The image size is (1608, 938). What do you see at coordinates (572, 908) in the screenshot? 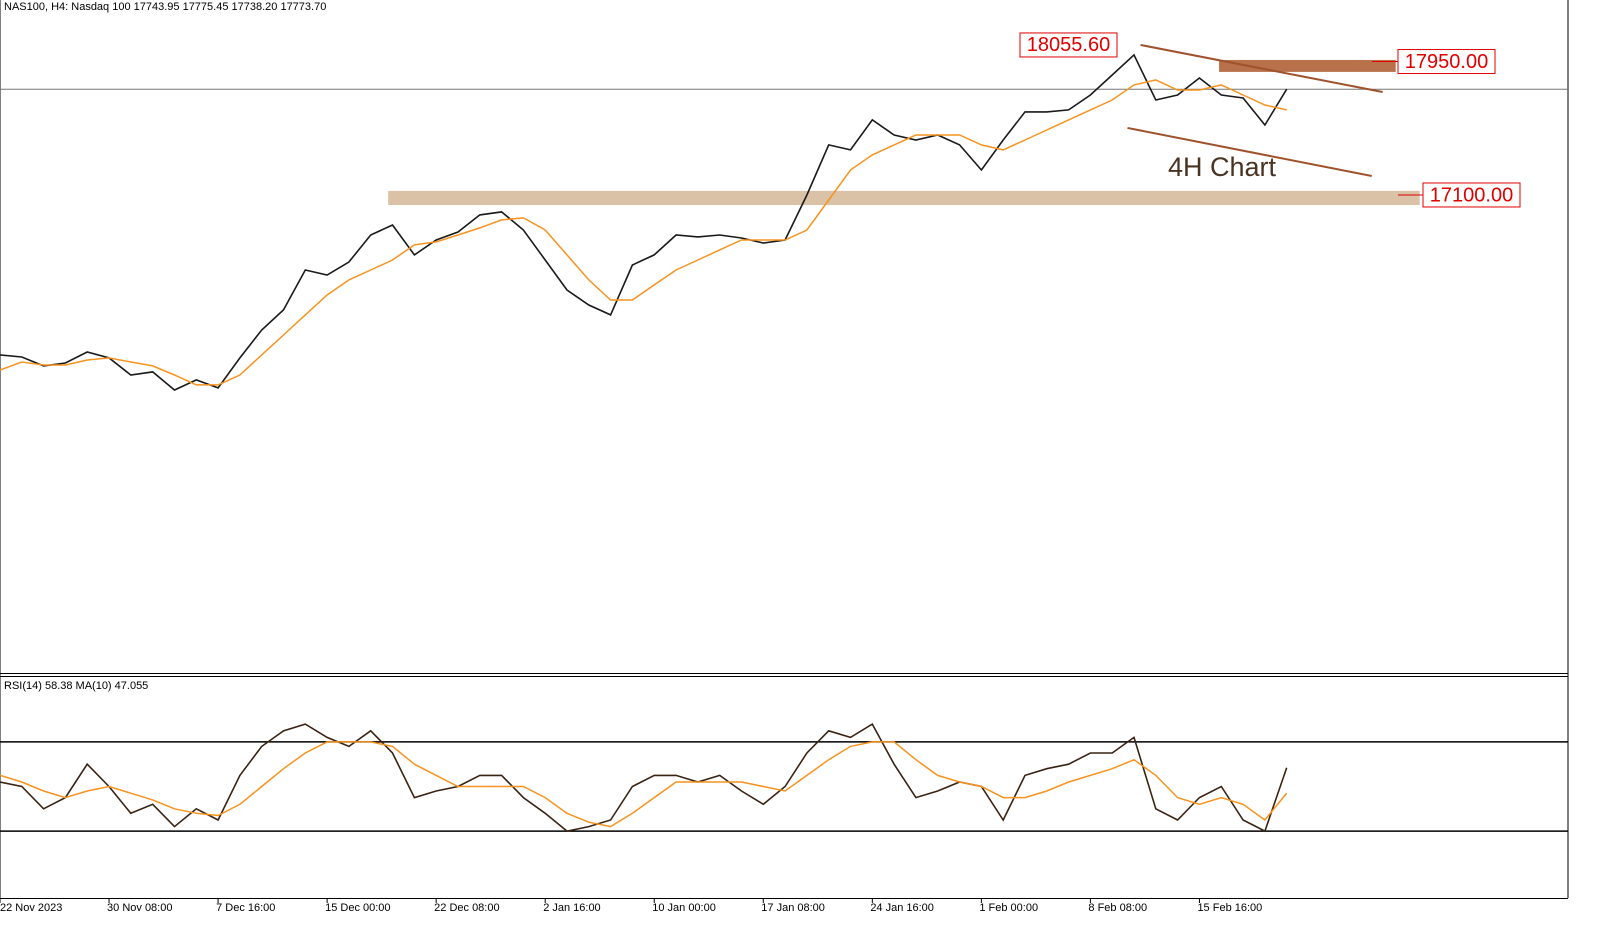
I see `x-tick-label: 2 Jan 16:00` at bounding box center [572, 908].